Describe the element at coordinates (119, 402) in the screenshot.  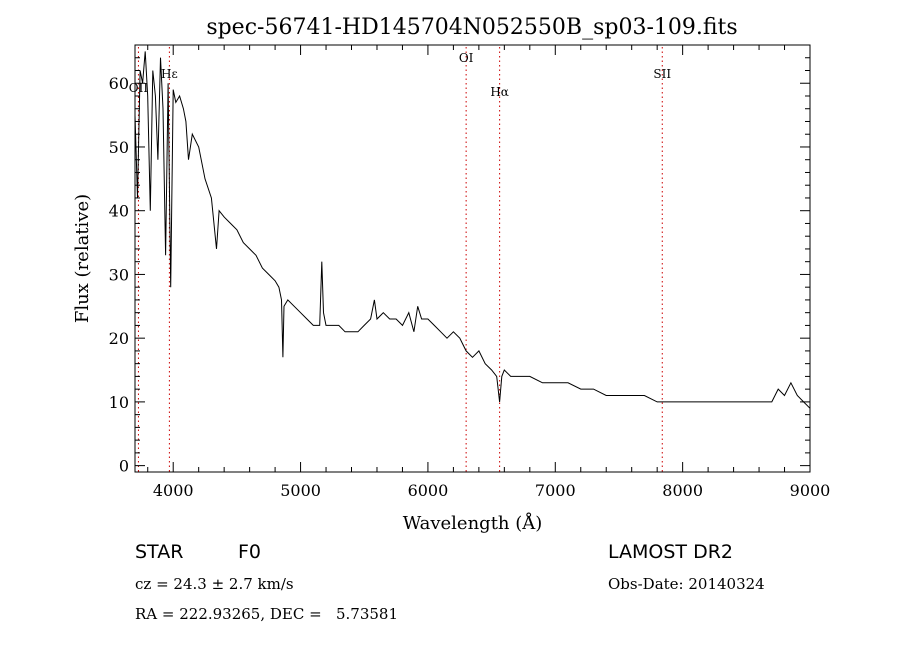
I see `y-tick-label: 10` at that location.